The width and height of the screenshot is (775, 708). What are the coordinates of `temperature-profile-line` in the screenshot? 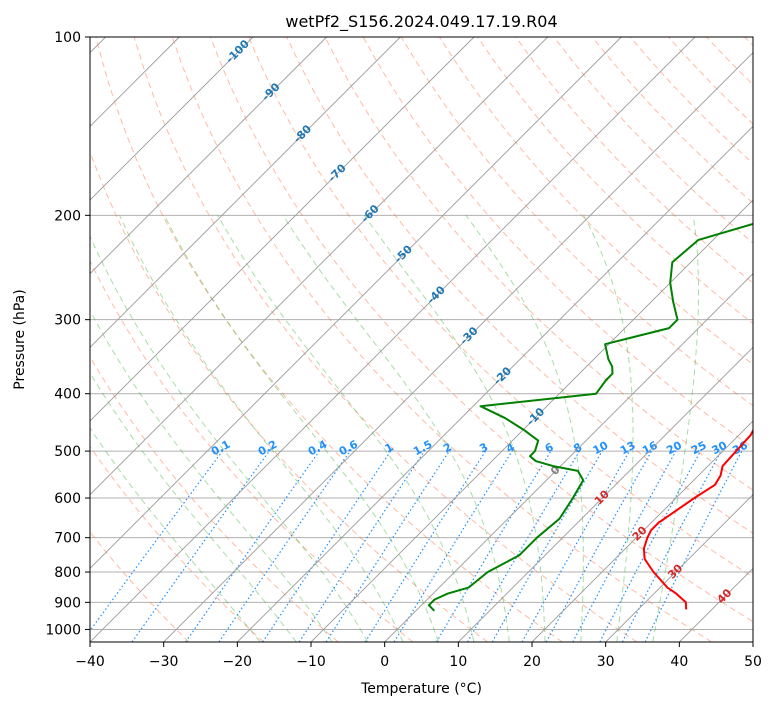 It's located at (697, 519).